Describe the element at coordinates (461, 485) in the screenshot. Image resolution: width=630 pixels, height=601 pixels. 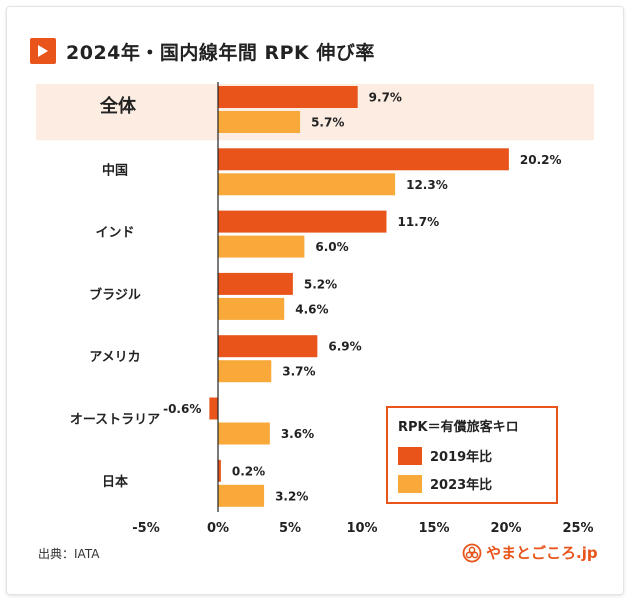
I see `legend-label-2023: 2023年比` at that location.